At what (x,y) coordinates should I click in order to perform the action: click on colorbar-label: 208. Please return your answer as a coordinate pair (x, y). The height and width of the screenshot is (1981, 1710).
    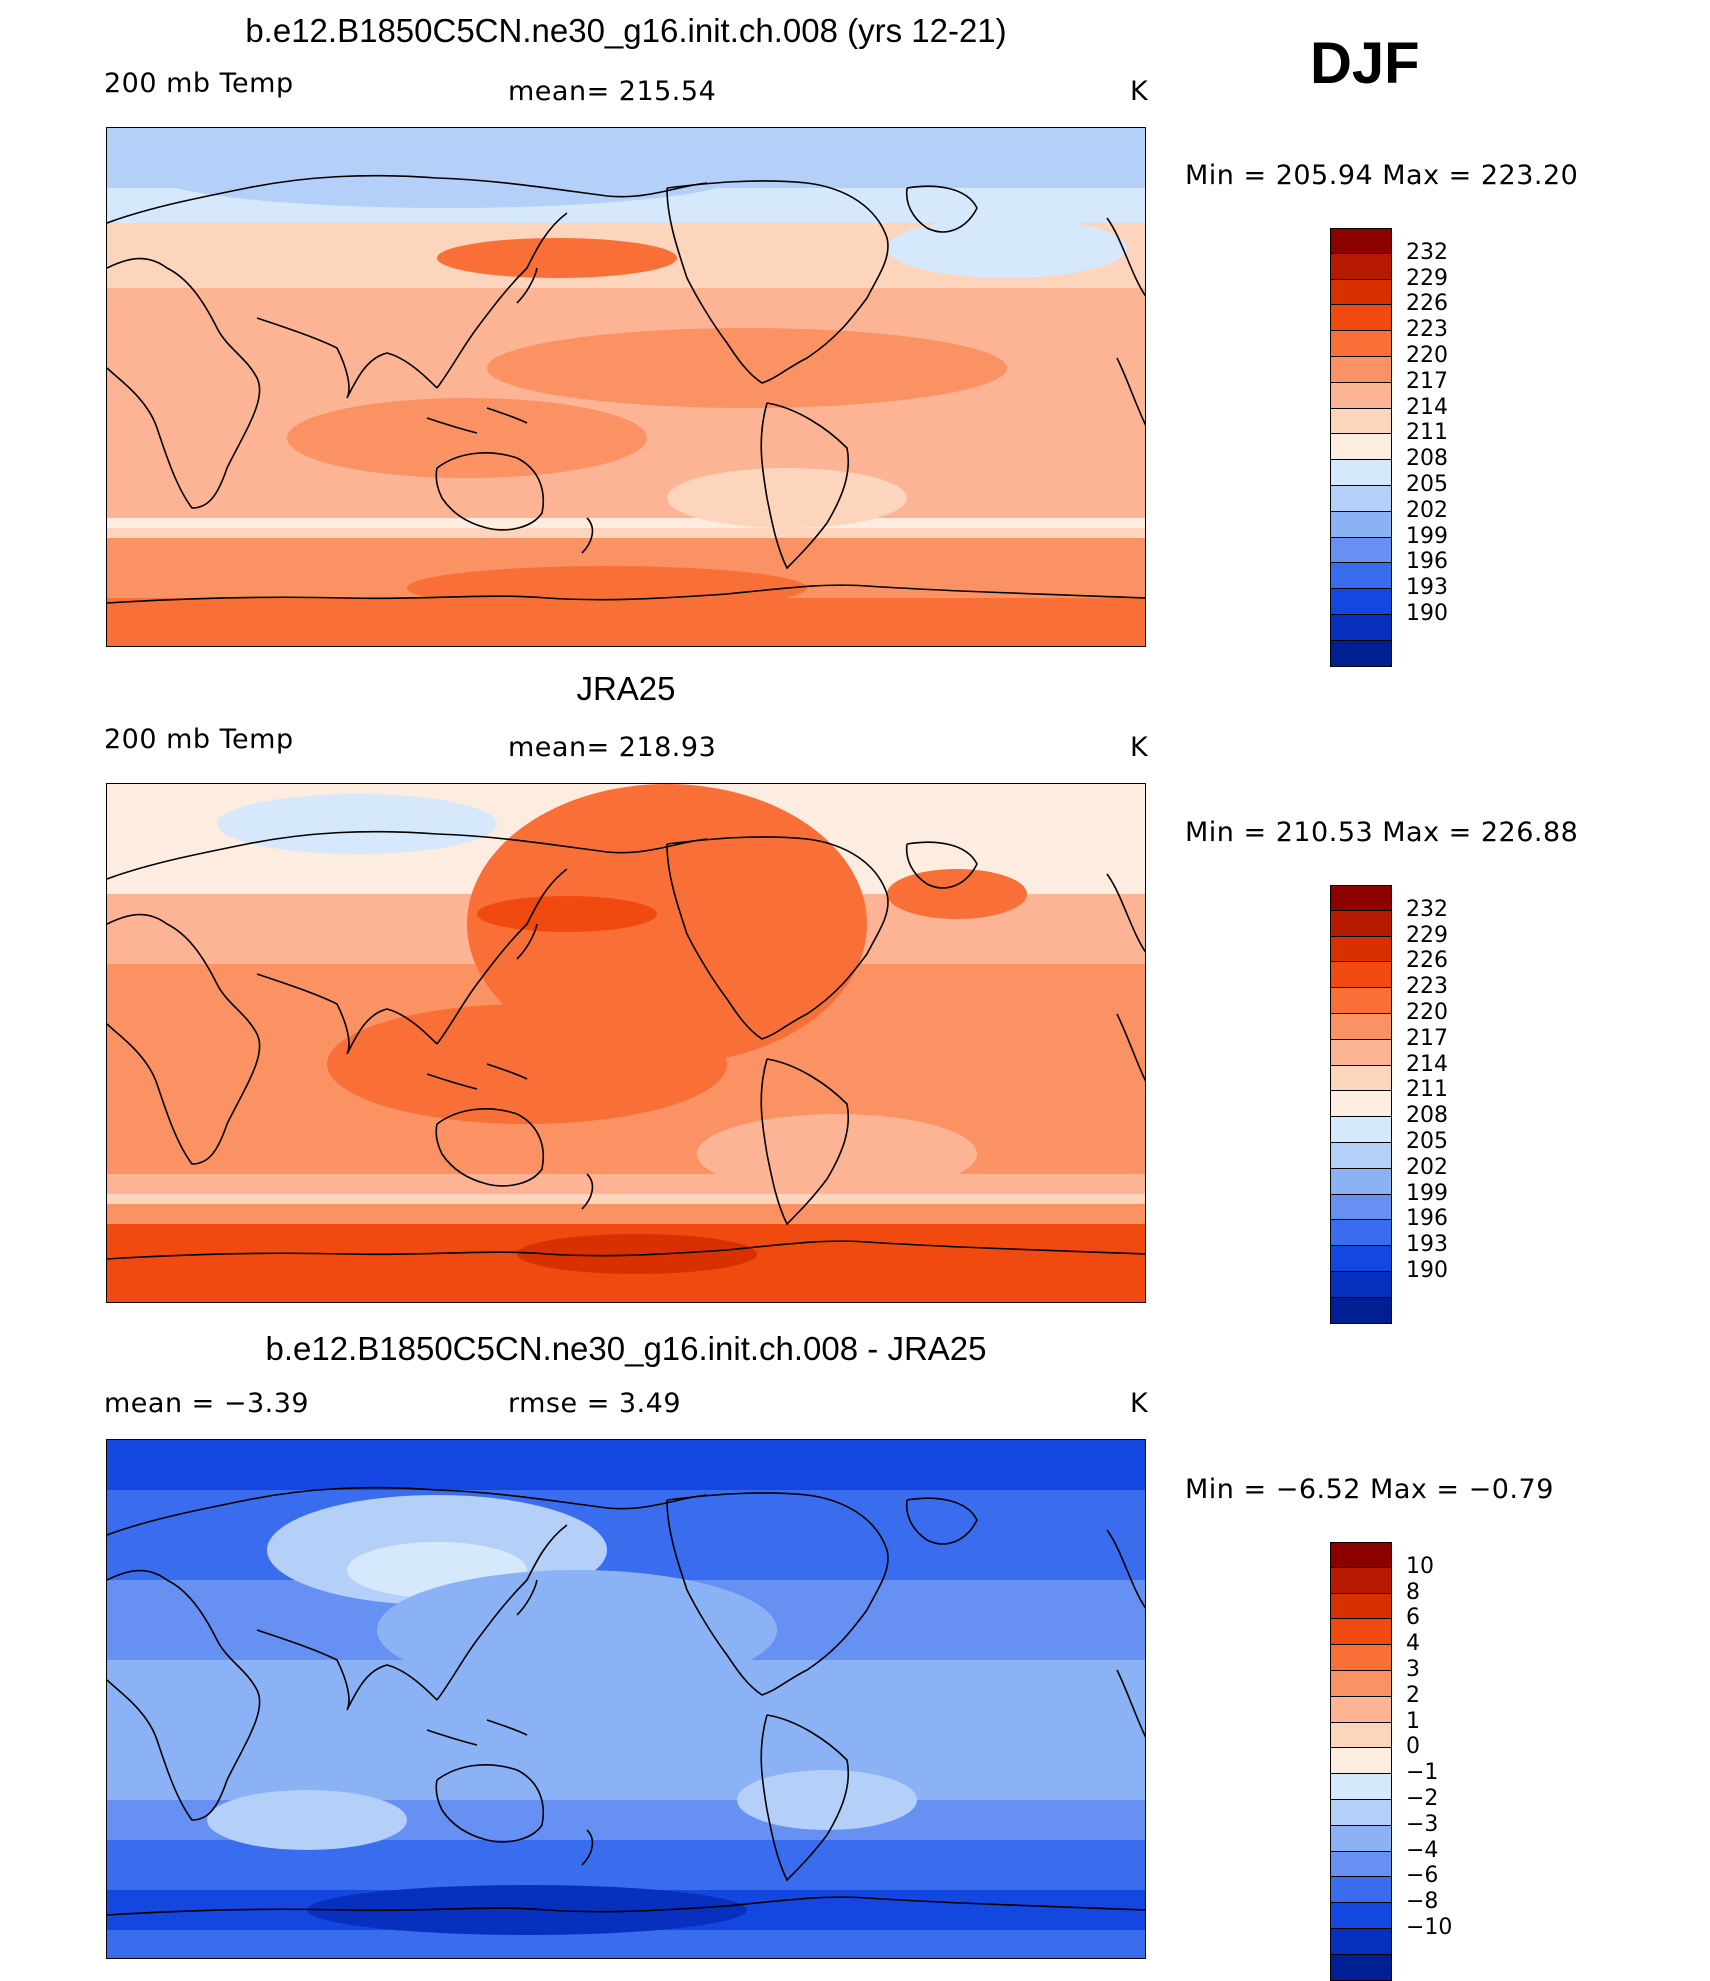
    Looking at the image, I should click on (1427, 1116).